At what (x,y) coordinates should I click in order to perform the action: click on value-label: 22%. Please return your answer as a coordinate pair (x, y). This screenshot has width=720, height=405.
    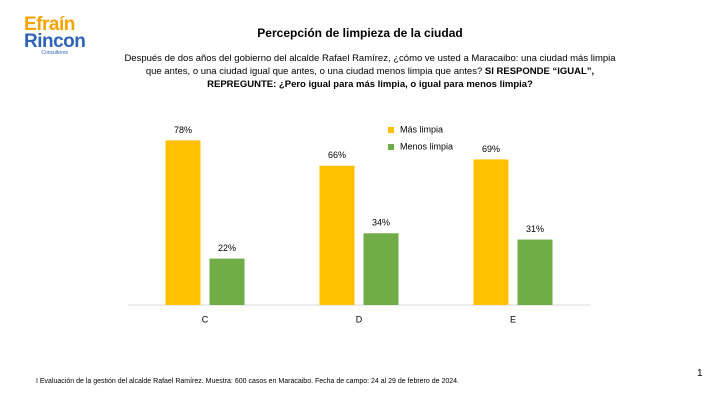
    Looking at the image, I should click on (227, 248).